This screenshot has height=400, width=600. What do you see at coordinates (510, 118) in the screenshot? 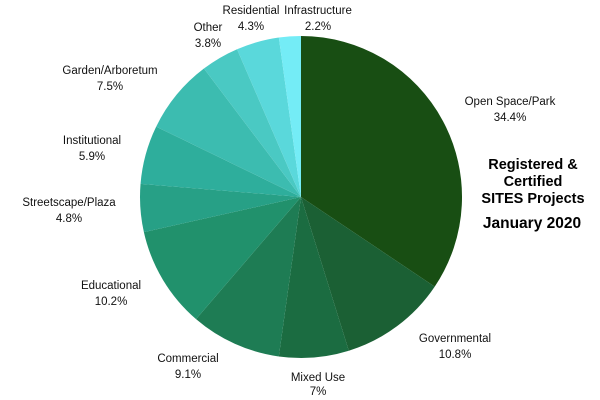
I see `slice-percent-label: 34.4%` at bounding box center [510, 118].